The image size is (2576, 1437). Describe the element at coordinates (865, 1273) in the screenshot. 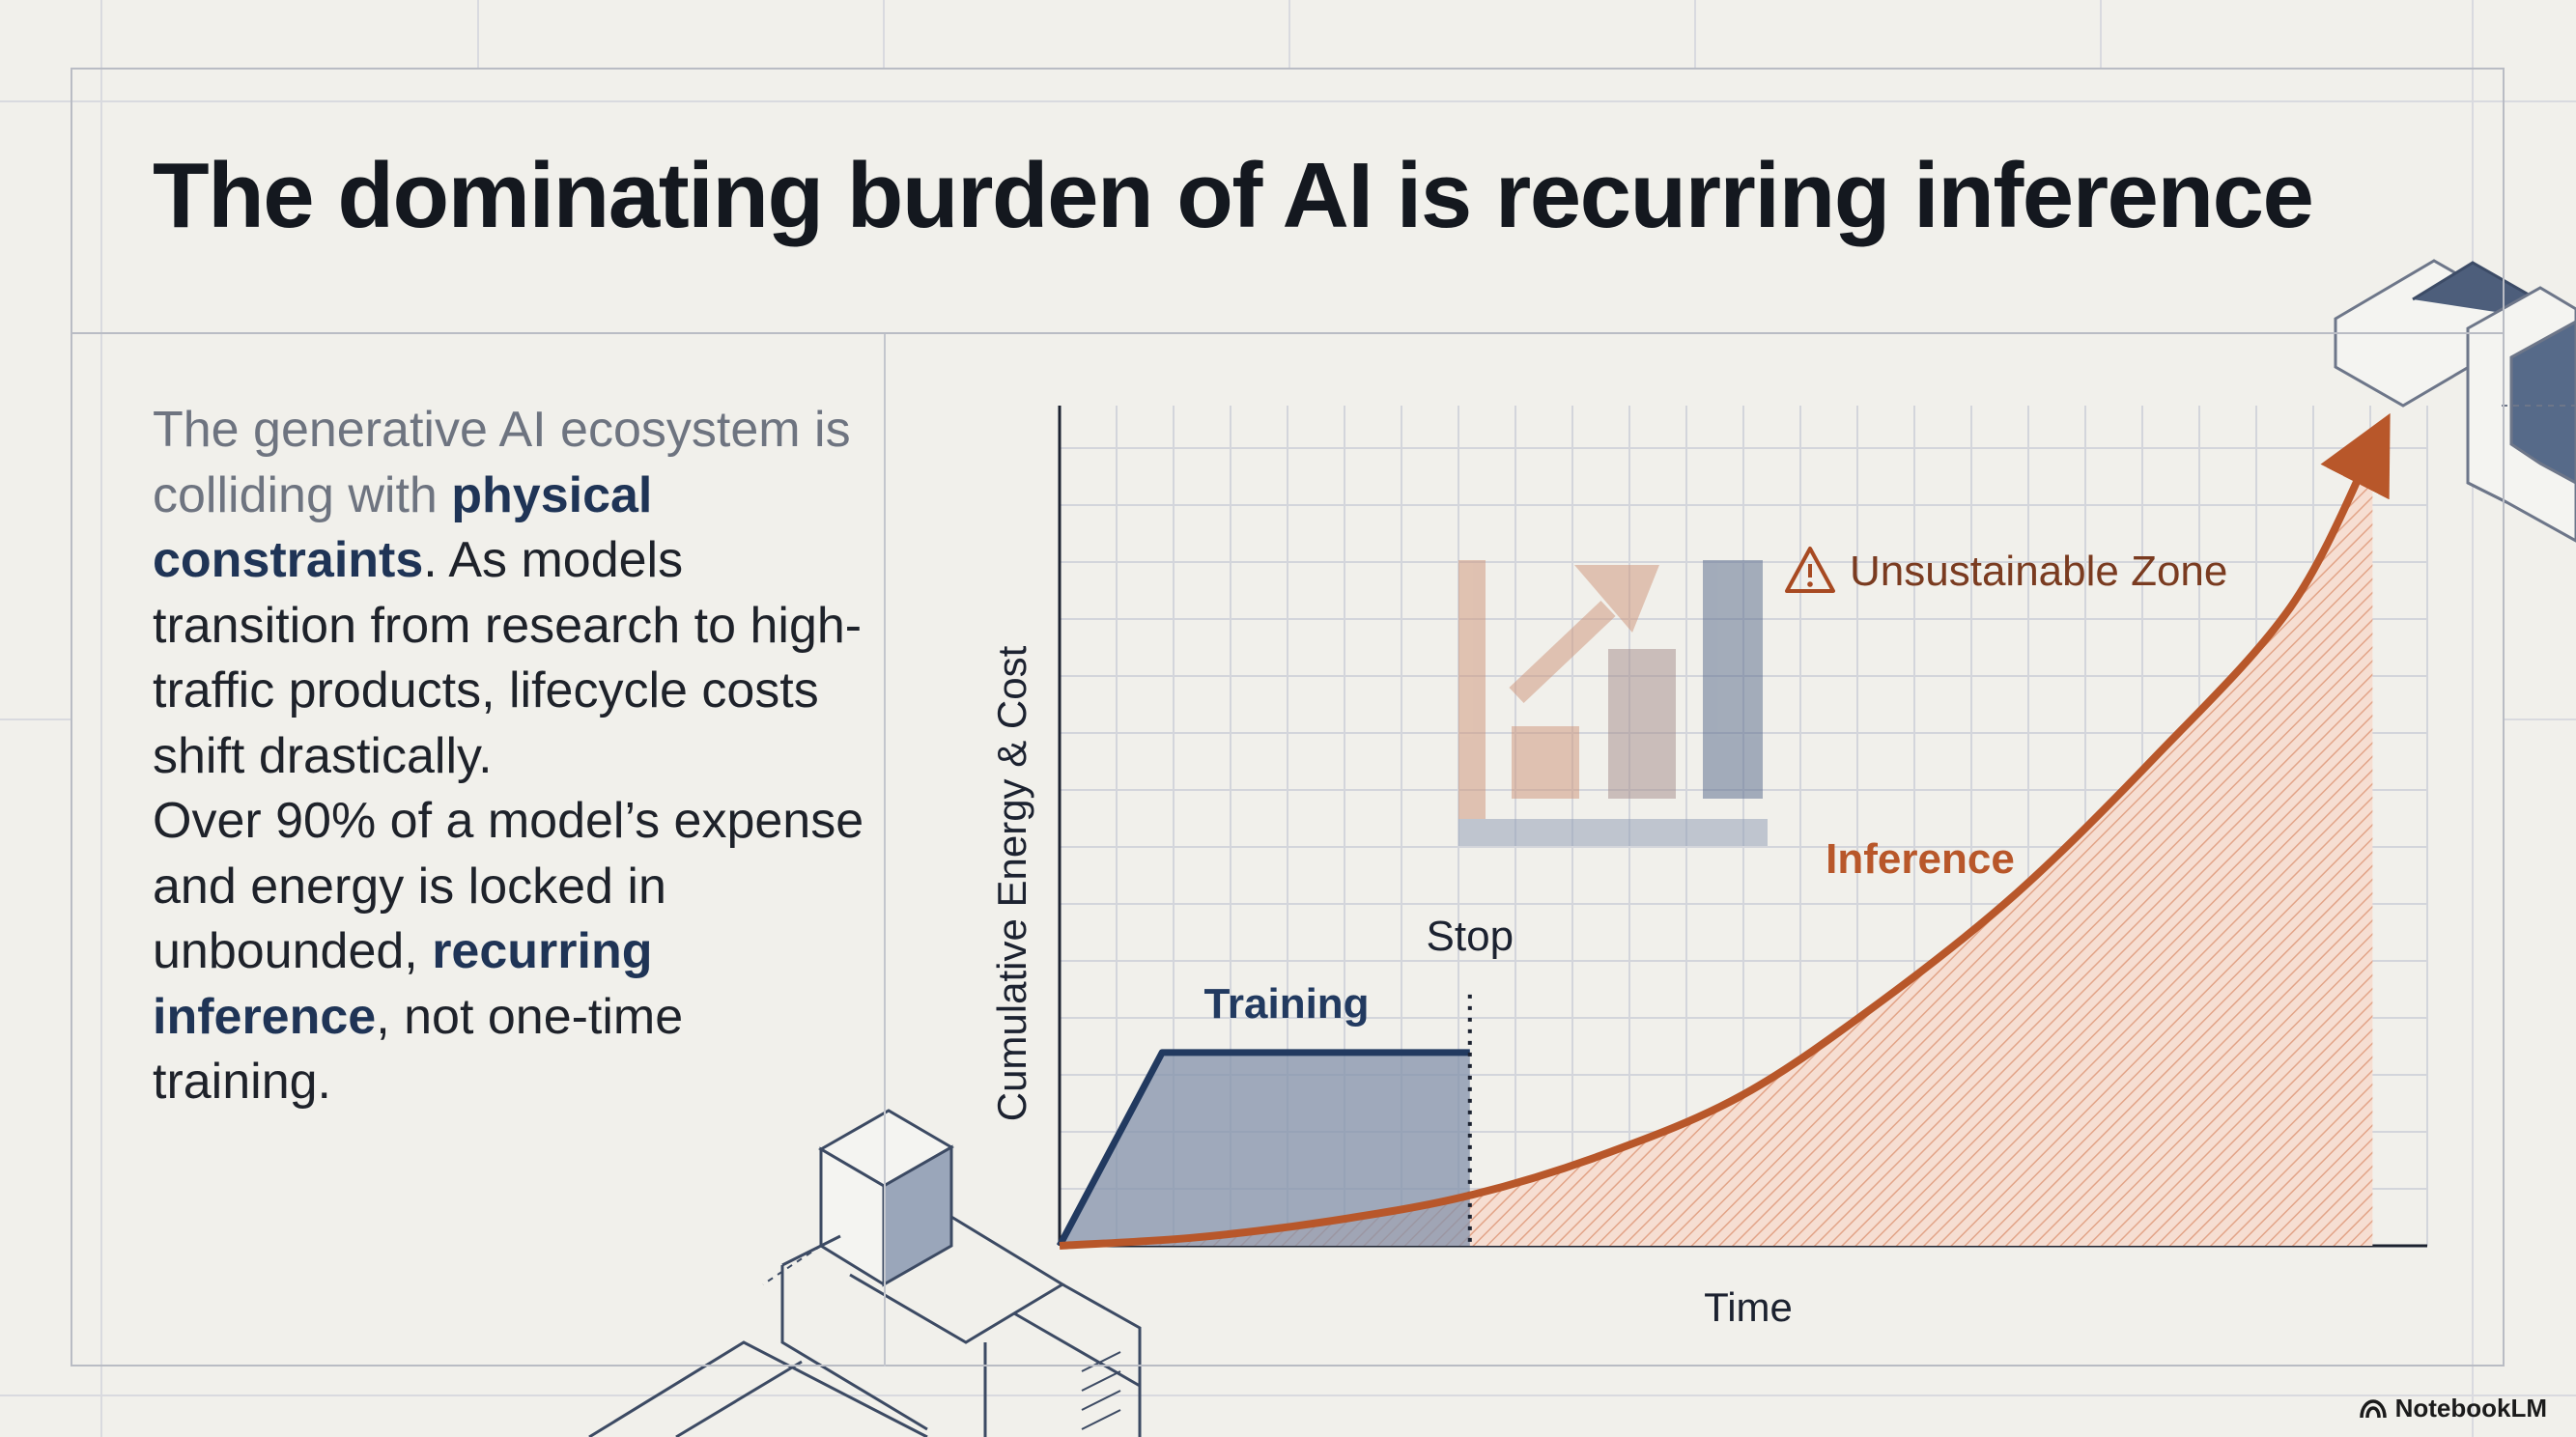

I see `isometric-blocks-icon` at that location.